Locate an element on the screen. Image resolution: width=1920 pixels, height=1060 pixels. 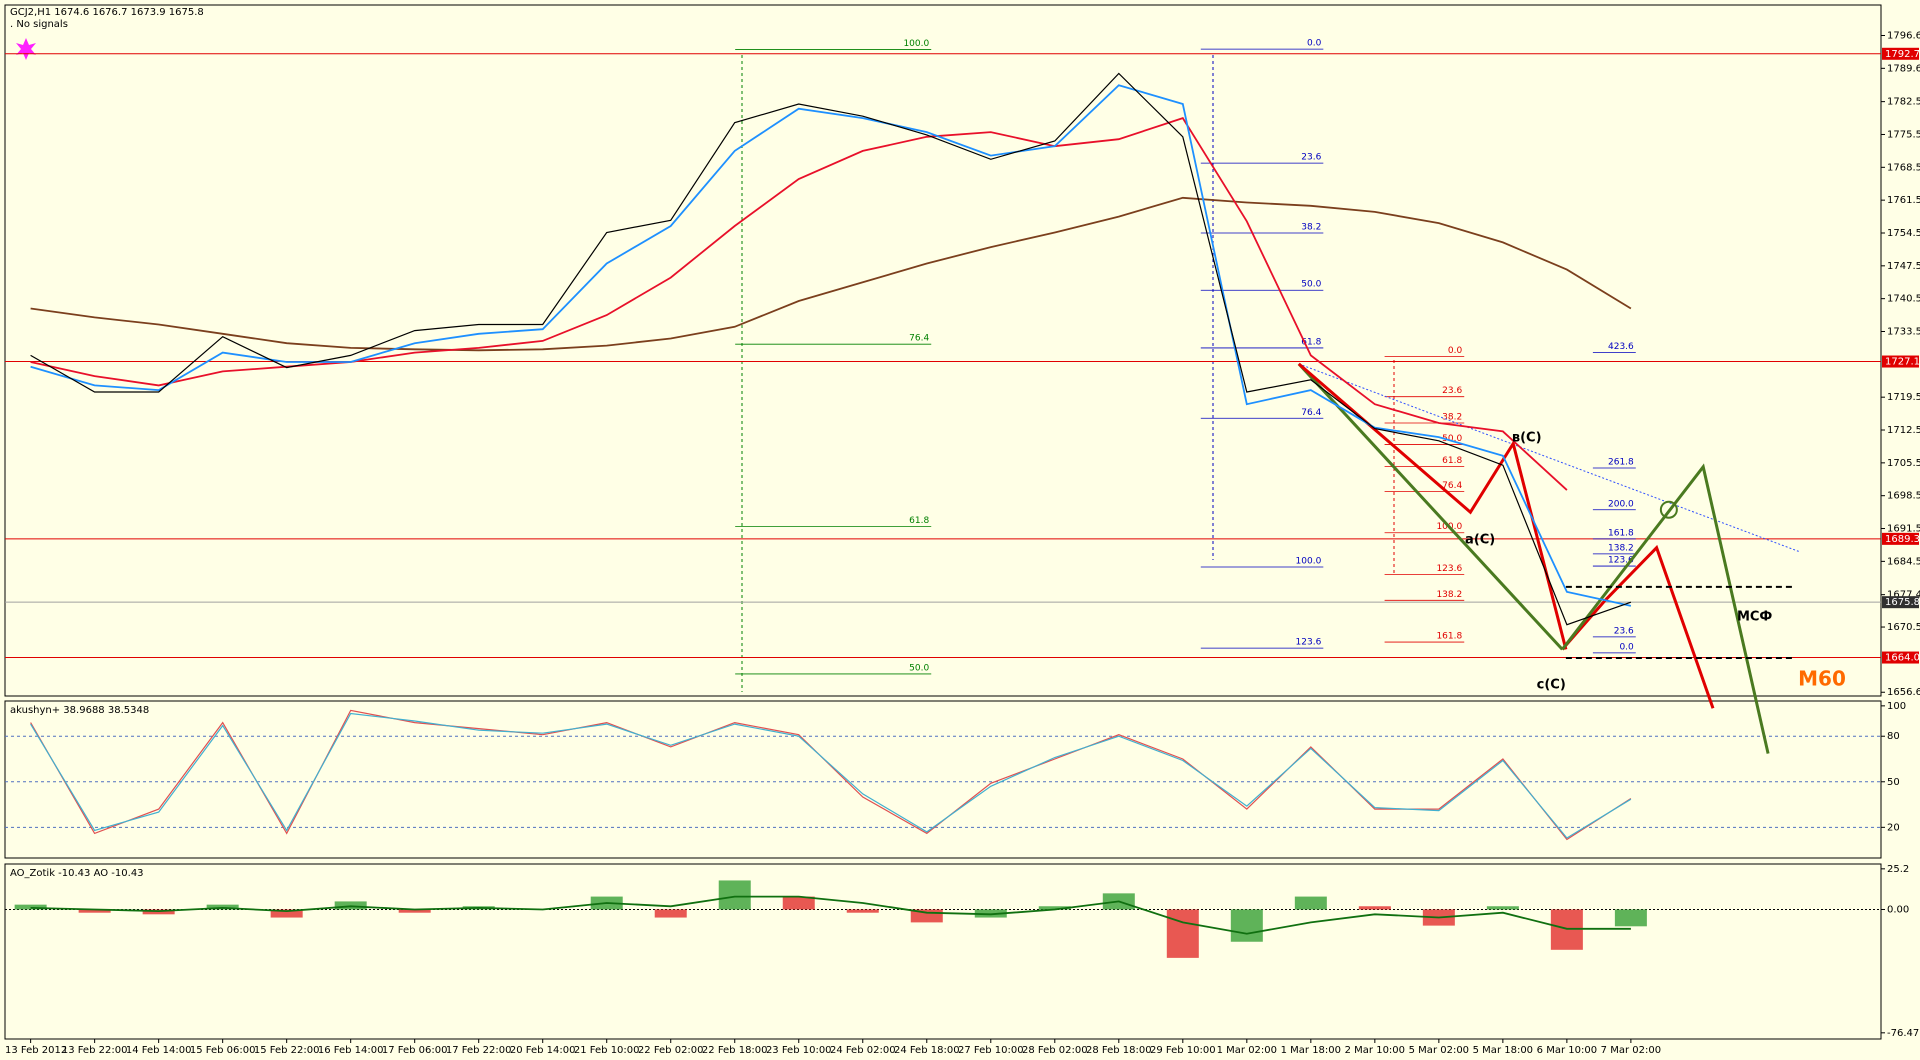
wave-line is located at coordinates (1432, 506).